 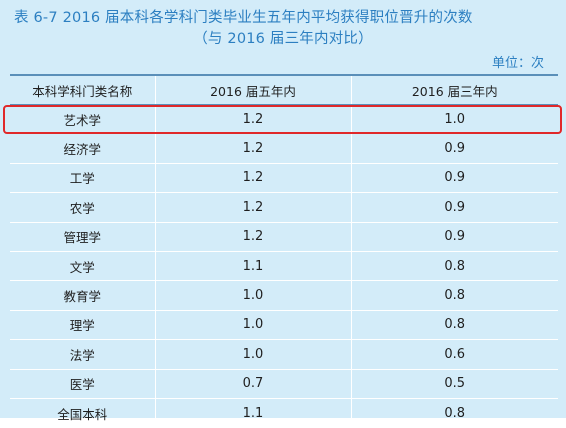 What do you see at coordinates (82, 295) in the screenshot?
I see `discipline-cell: 教育学` at bounding box center [82, 295].